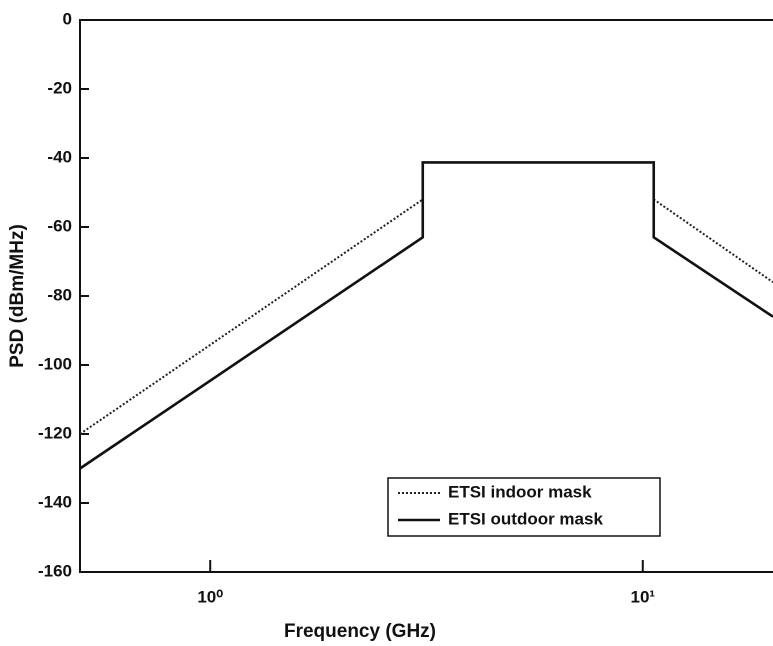 Image resolution: width=773 pixels, height=646 pixels. Describe the element at coordinates (55, 432) in the screenshot. I see `y-tick-label: -120` at that location.